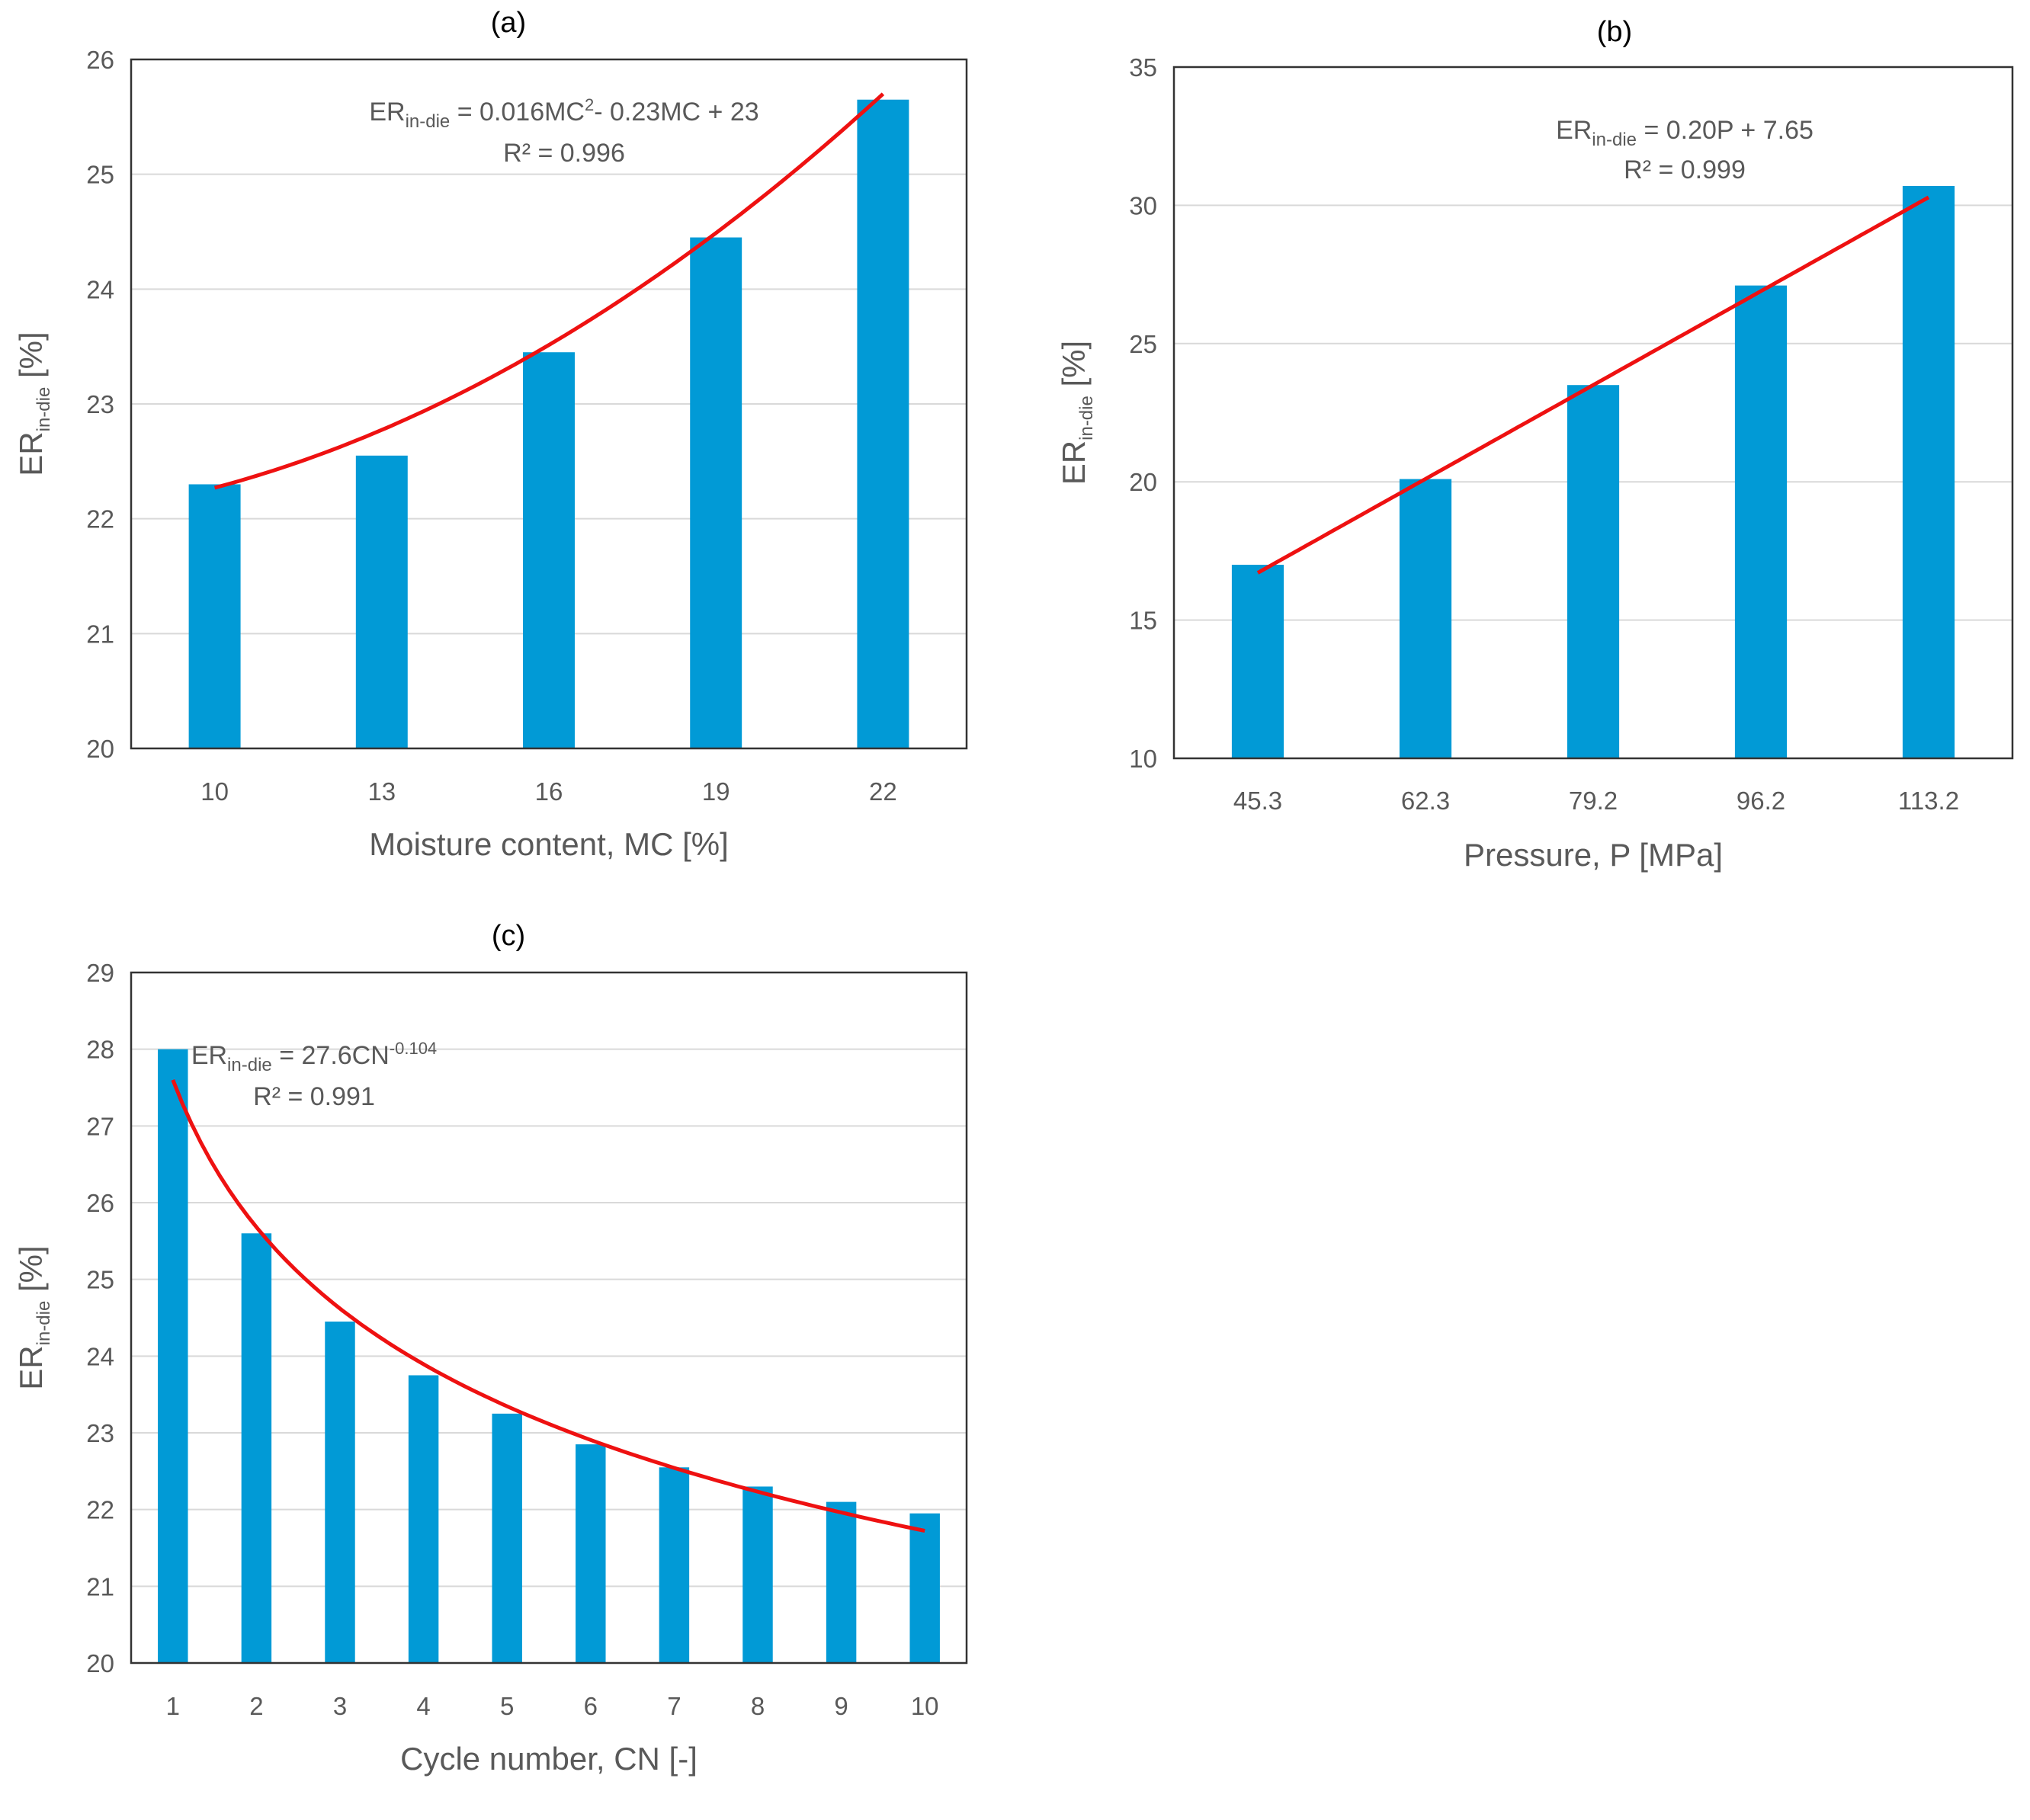 The height and width of the screenshot is (1820, 2030). Describe the element at coordinates (517, 112) in the screenshot. I see `equation-rhs: = 0.016MC` at that location.